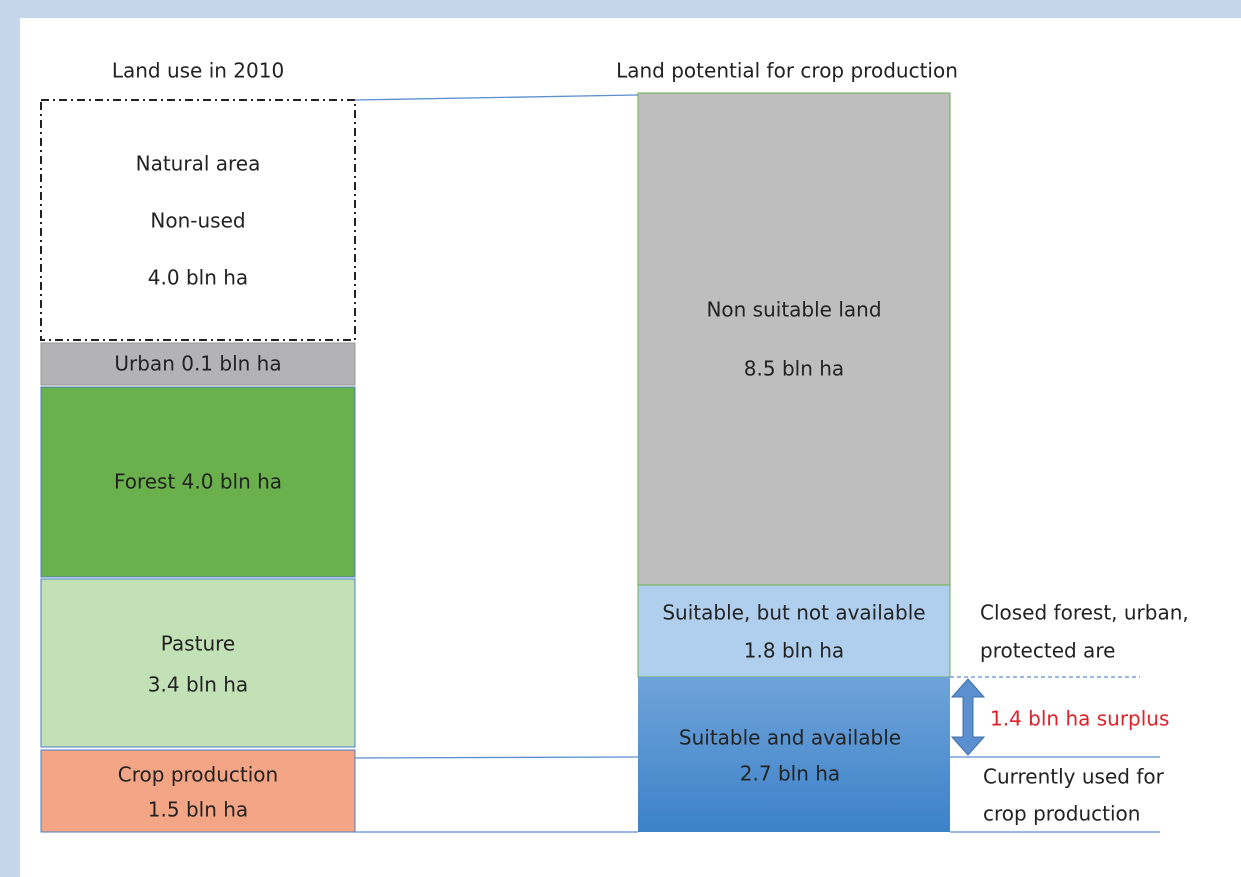  I want to click on label: 1.8 bln ha, so click(794, 651).